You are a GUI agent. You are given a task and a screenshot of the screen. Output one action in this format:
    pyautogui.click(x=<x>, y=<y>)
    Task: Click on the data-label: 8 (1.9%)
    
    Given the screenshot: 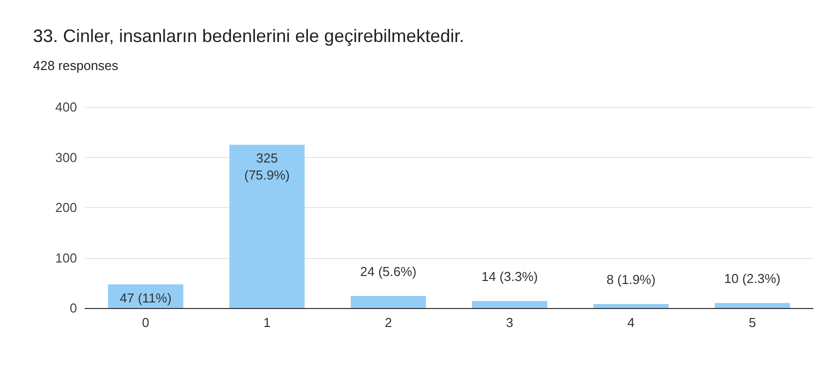 What is the action you would take?
    pyautogui.click(x=631, y=279)
    